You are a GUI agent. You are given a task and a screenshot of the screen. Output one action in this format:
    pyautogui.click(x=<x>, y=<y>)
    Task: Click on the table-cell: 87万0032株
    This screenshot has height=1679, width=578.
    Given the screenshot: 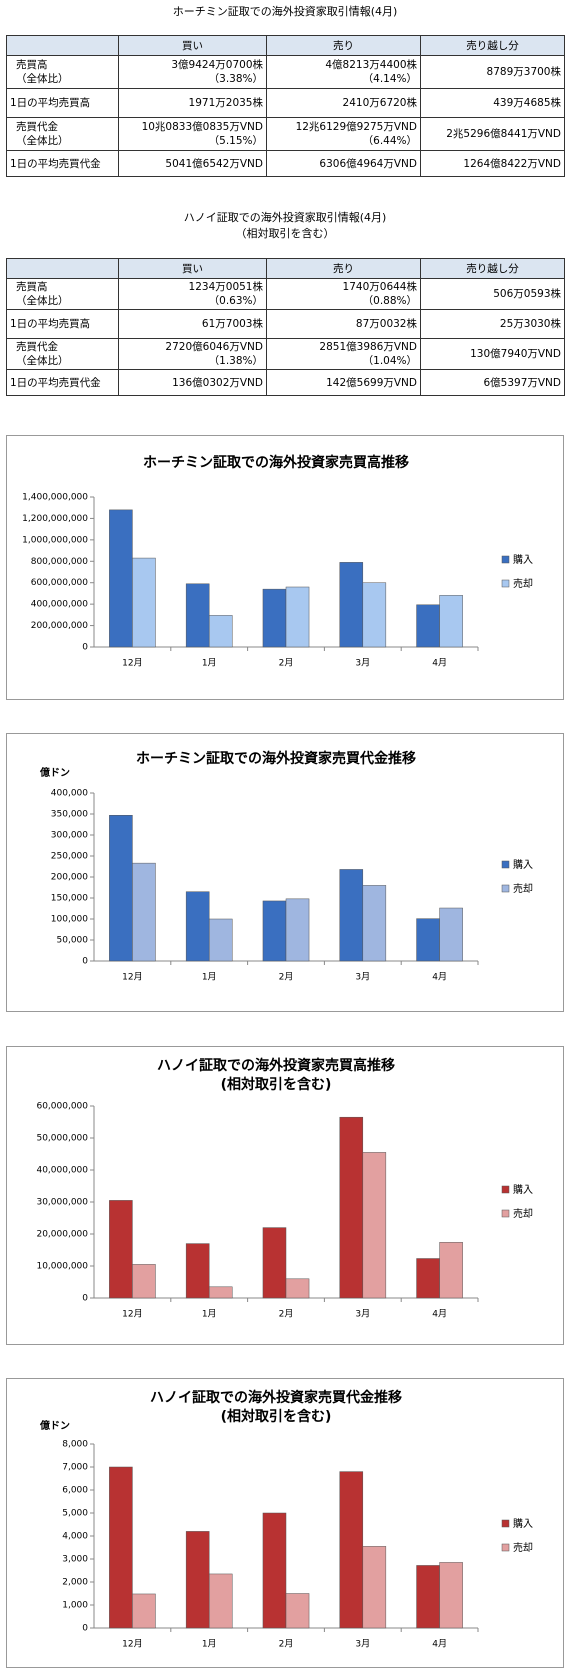 What is the action you would take?
    pyautogui.click(x=343, y=324)
    